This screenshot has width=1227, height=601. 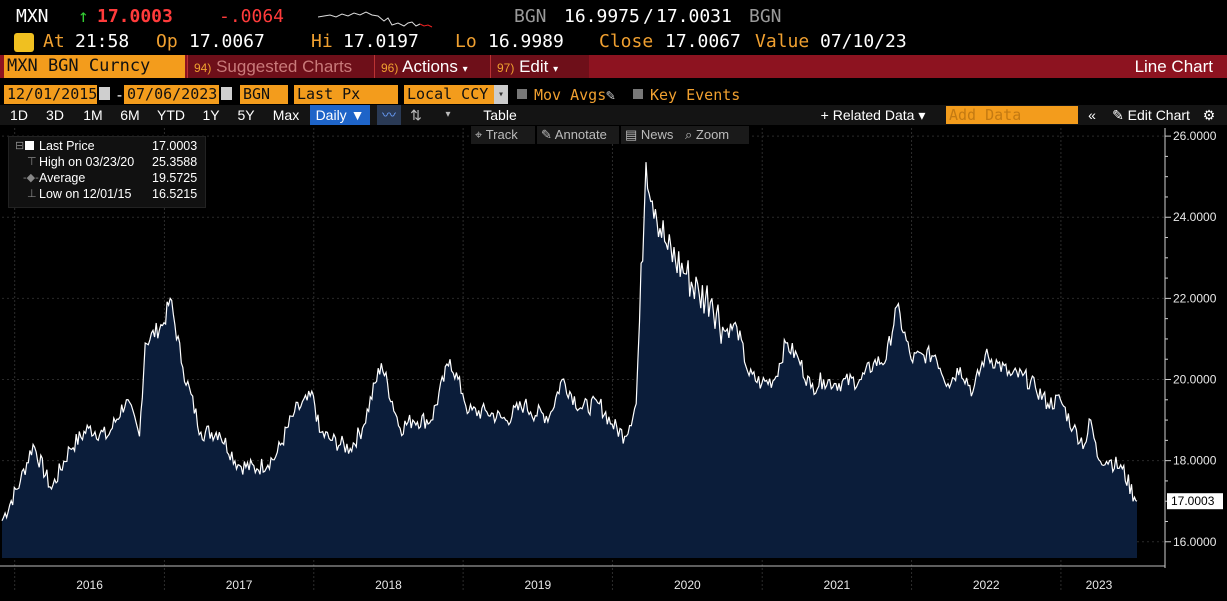 I want to click on edit-chevron-icon: ▾, so click(x=556, y=69).